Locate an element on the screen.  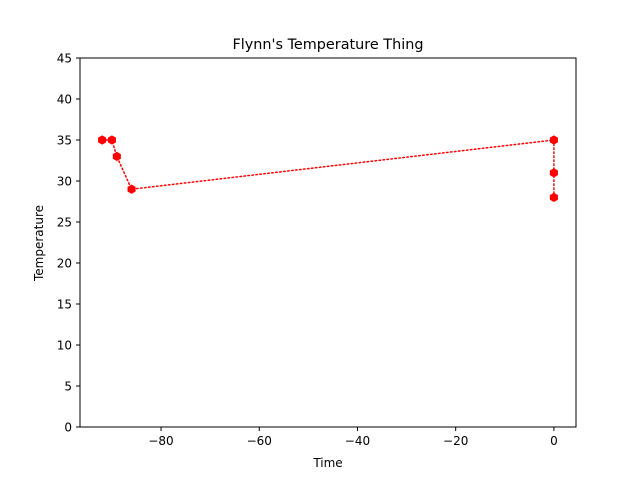
x-tick-label: −40 is located at coordinates (357, 441).